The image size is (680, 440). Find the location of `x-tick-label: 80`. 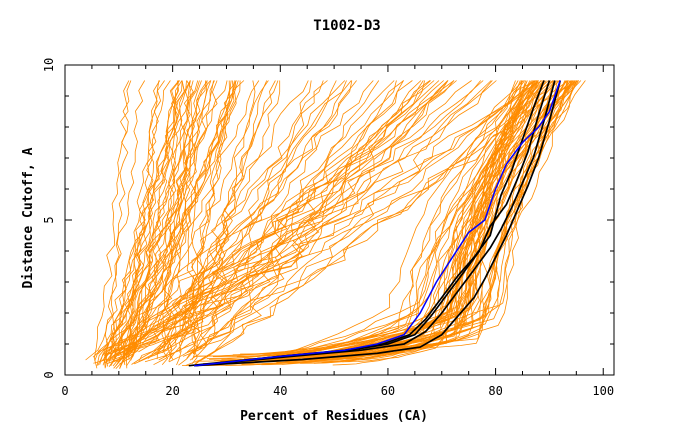

x-tick-label: 80 is located at coordinates (495, 391).